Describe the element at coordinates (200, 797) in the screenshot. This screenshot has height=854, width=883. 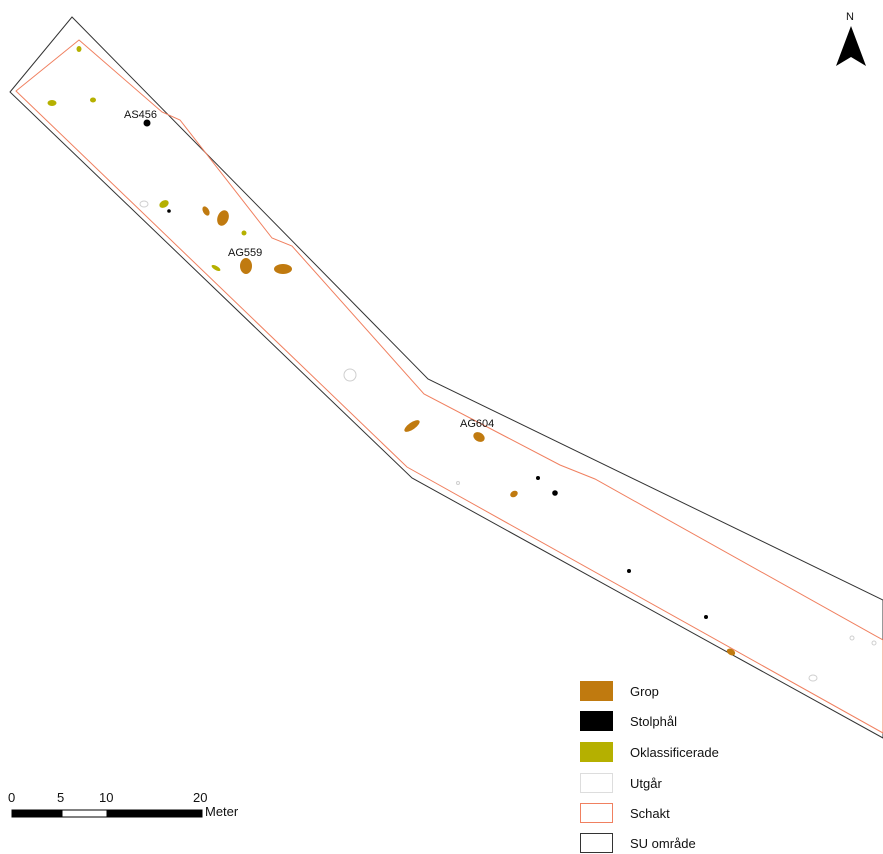
I see `scale-tick-label: 20` at that location.